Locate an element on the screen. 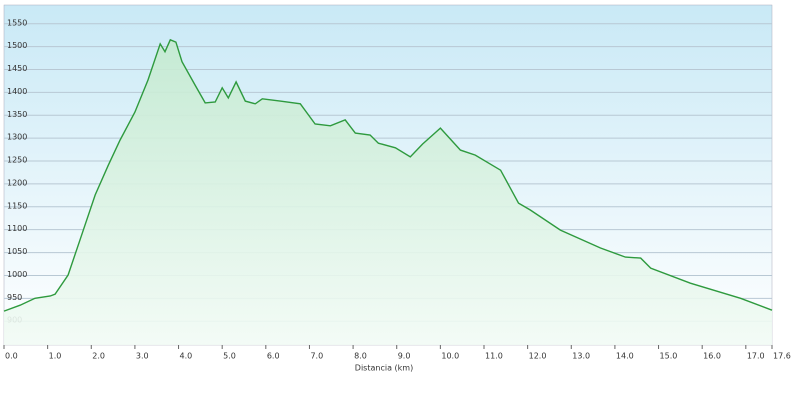  y-tick-label: 1150 is located at coordinates (17, 205).